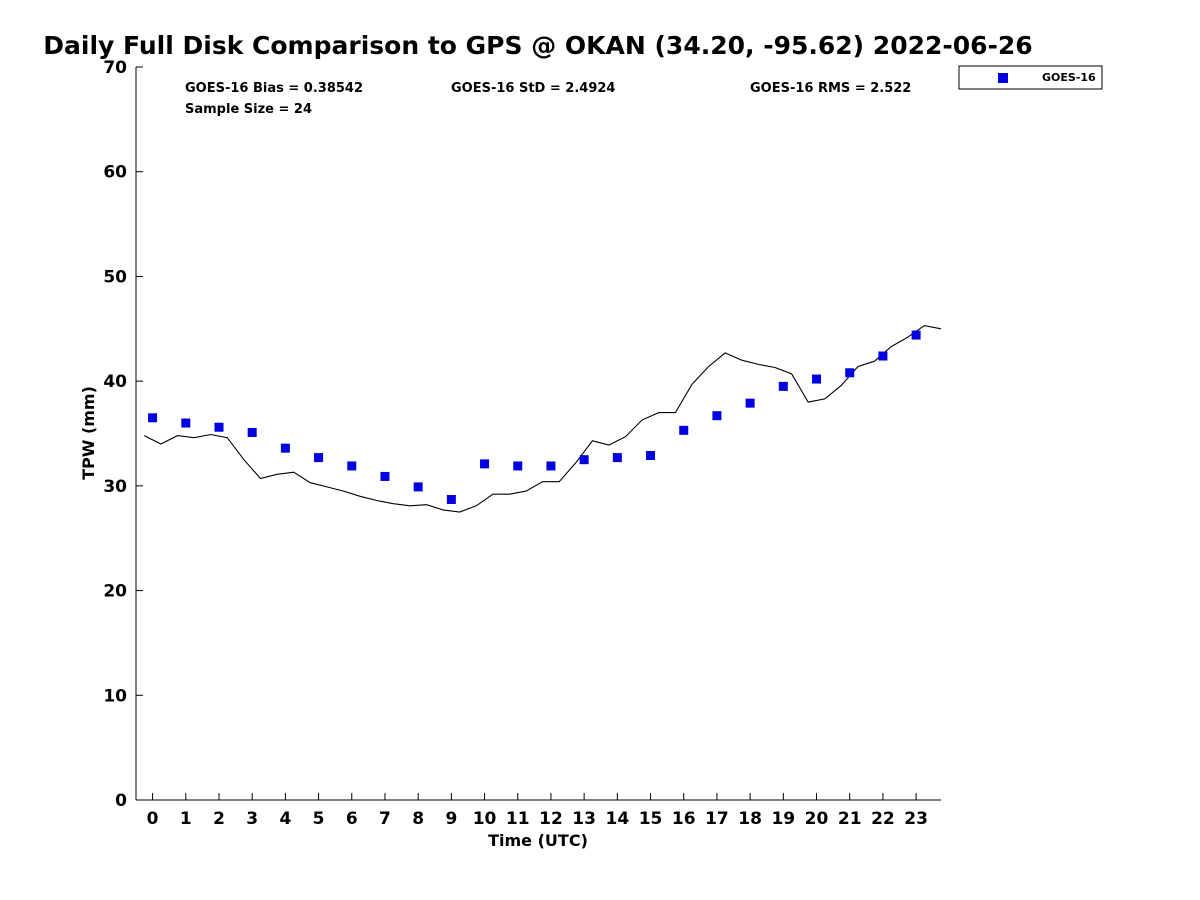 The width and height of the screenshot is (1200, 900). Describe the element at coordinates (537, 811) in the screenshot. I see `x-axis-ticks: 0 1 2 3 4 5 6 7 8 9 10 11 12 13 14 15 16 17 18 19 20 21 22 23` at that location.